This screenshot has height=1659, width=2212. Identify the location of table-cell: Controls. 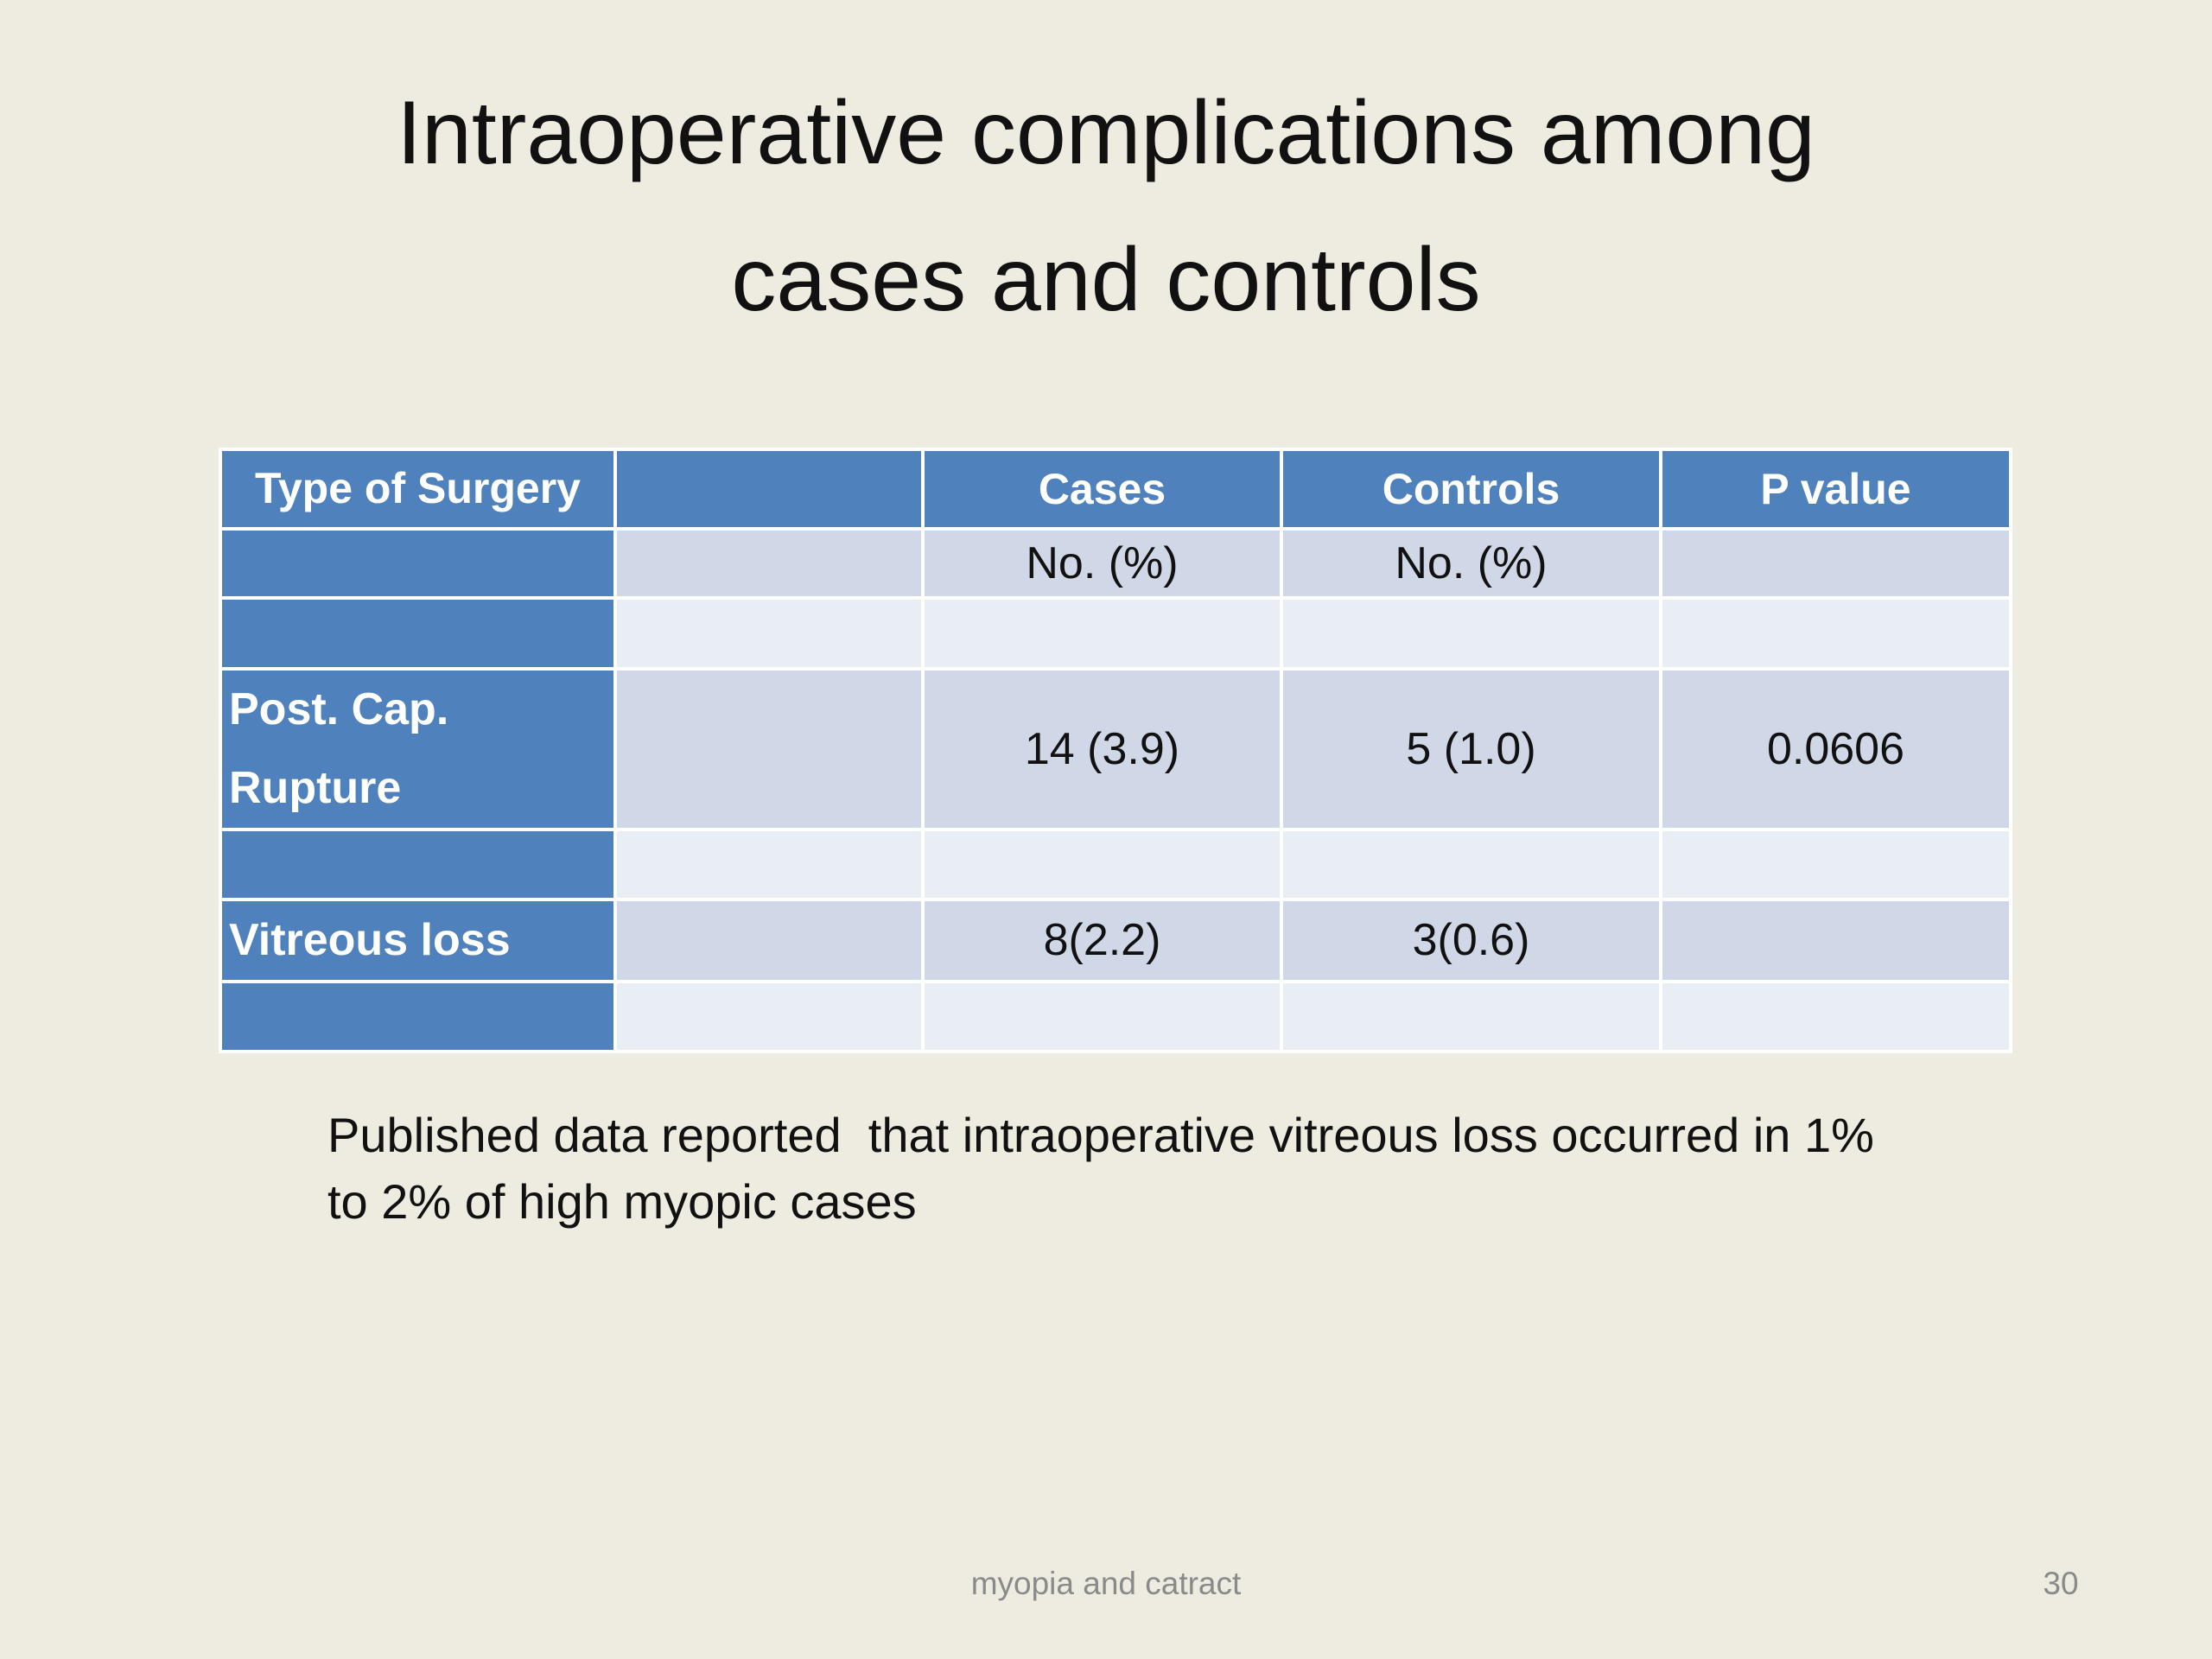
(1471, 489).